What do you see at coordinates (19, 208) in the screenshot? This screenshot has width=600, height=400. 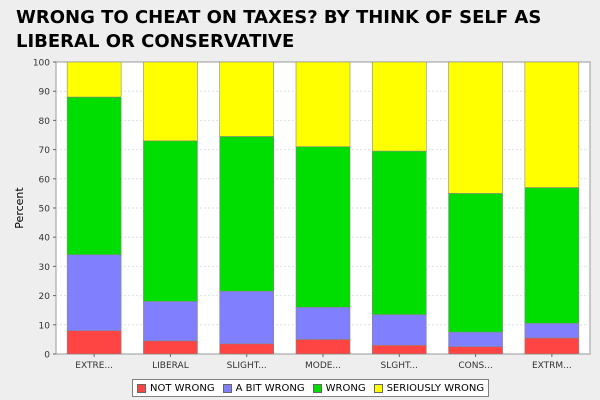 I see `y-axis-label: Percent` at bounding box center [19, 208].